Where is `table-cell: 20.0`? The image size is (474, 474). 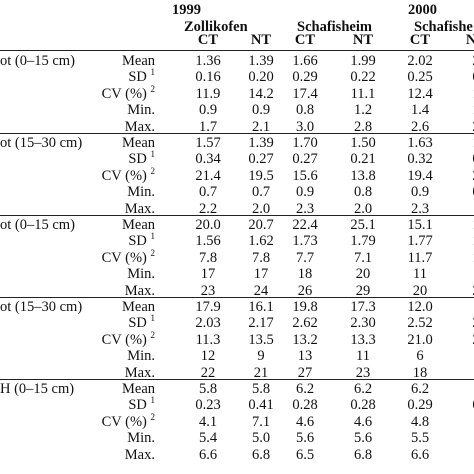
table-cell: 20.0 is located at coordinates (208, 225).